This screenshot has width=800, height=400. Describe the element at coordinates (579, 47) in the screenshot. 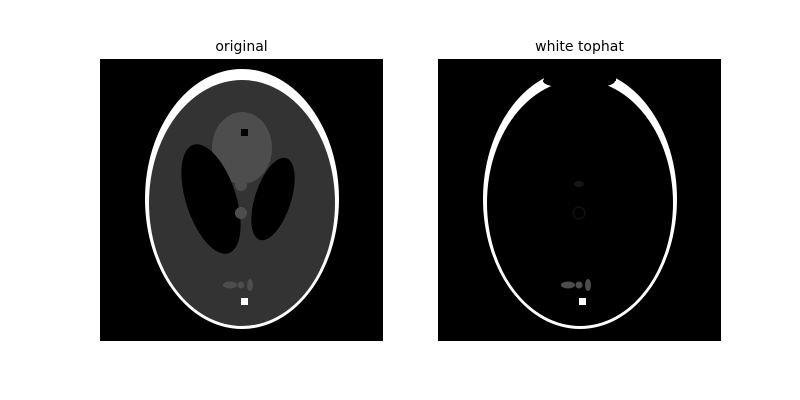

I see `panel-title-white-tophat: white tophat` at that location.